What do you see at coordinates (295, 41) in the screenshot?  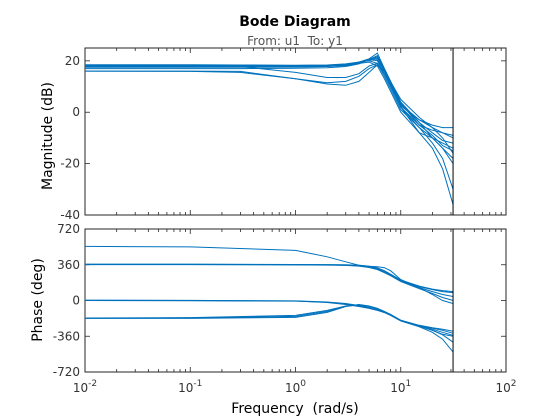 I see `chart-subtitle: From: u1 To: y1` at bounding box center [295, 41].